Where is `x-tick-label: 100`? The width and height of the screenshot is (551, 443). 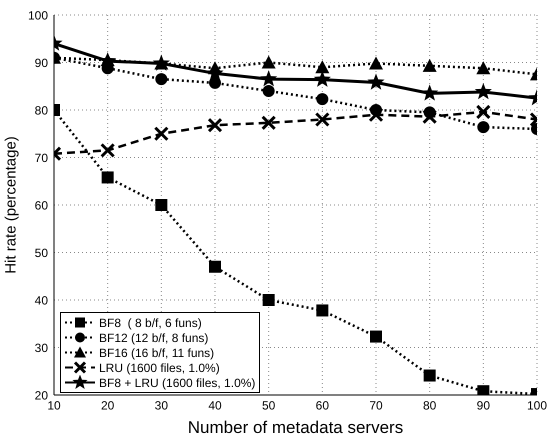
x-tick-label: 100 is located at coordinates (537, 405).